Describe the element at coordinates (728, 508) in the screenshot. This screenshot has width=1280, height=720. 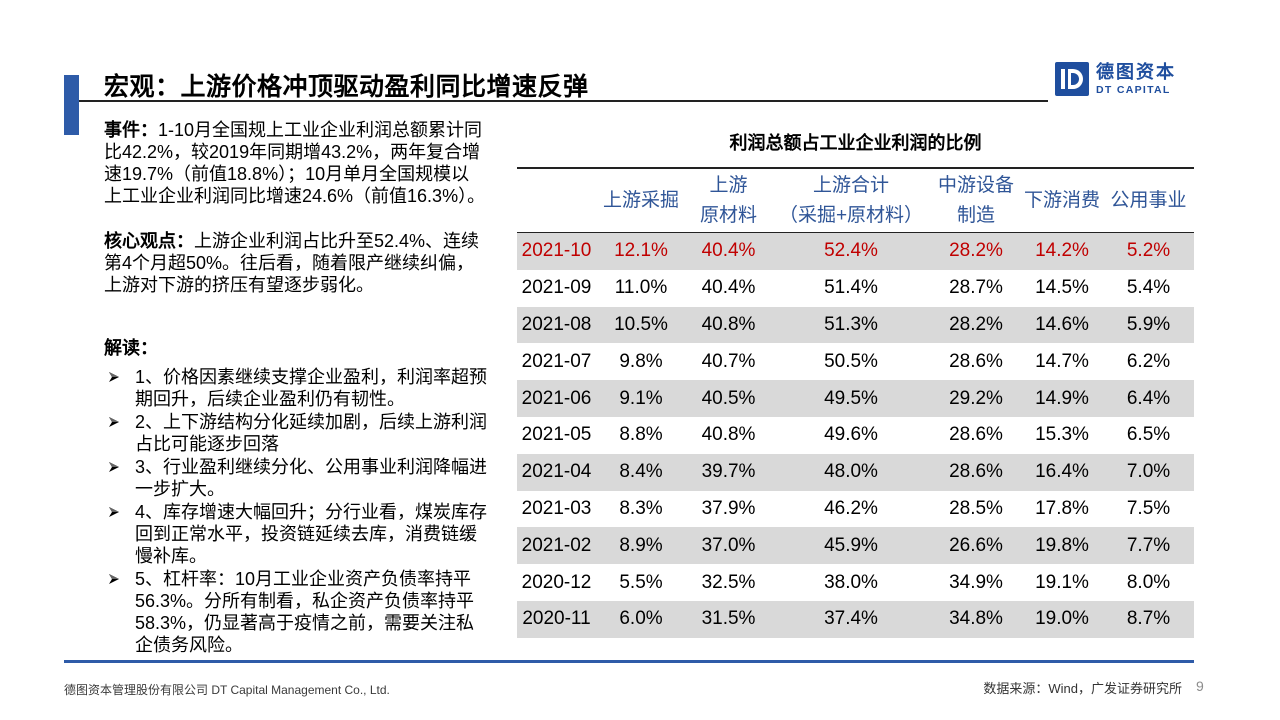
I see `value-cell: 37.9%` at that location.